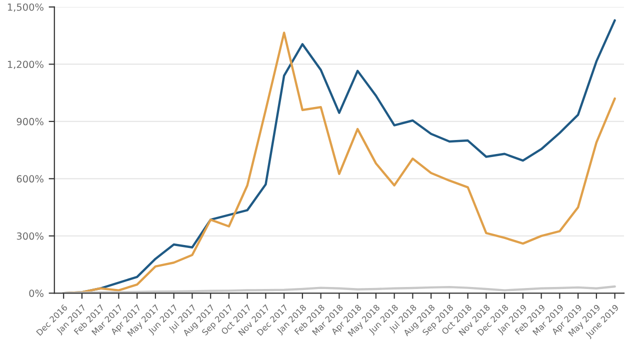  What do you see at coordinates (26, 7) in the screenshot?
I see `y-tick-label: 1,500%` at bounding box center [26, 7].